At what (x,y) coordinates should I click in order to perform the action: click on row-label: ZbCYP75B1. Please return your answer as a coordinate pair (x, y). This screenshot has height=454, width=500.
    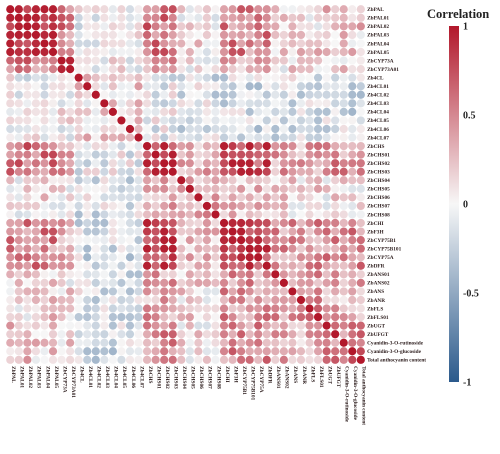
    Looking at the image, I should click on (381, 241).